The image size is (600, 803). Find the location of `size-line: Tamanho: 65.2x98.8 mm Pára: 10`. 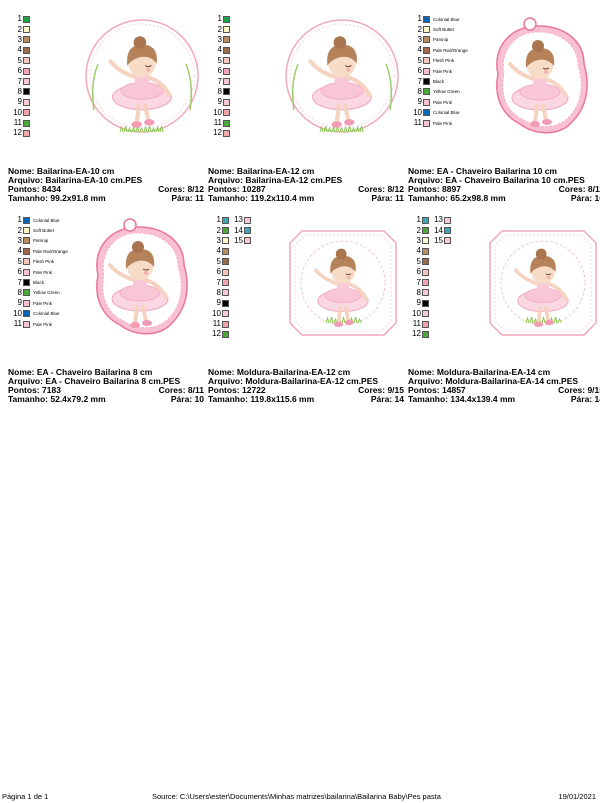

size-line: Tamanho: 65.2x98.8 mm Pára: 10 is located at coordinates (504, 198).